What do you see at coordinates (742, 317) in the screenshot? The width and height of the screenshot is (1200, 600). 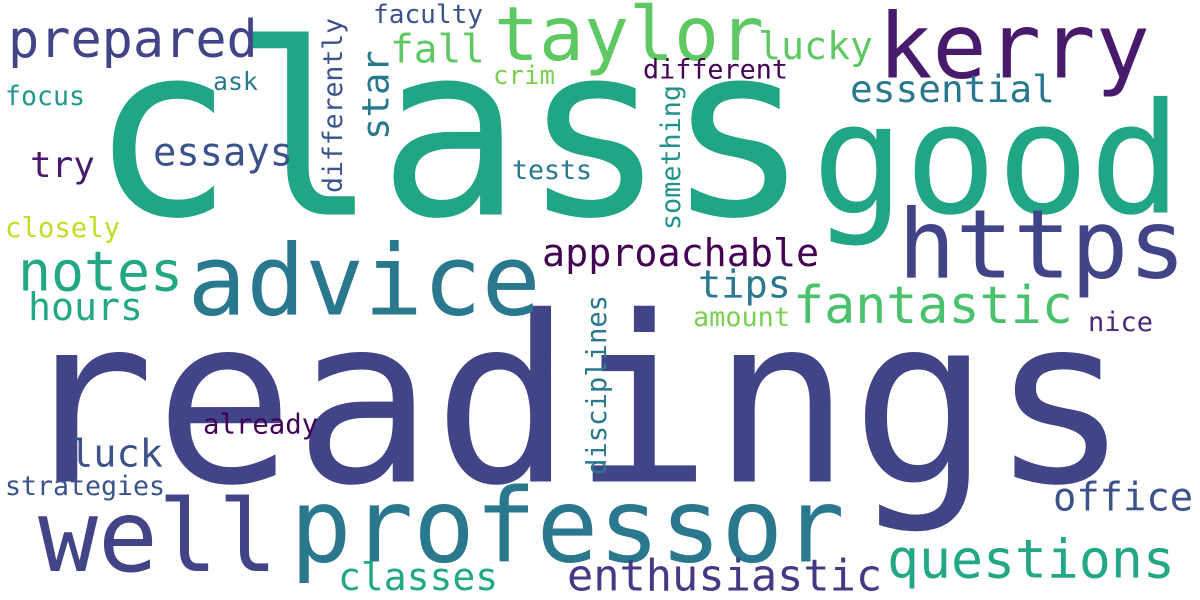 I see `word-amount: amount` at bounding box center [742, 317].